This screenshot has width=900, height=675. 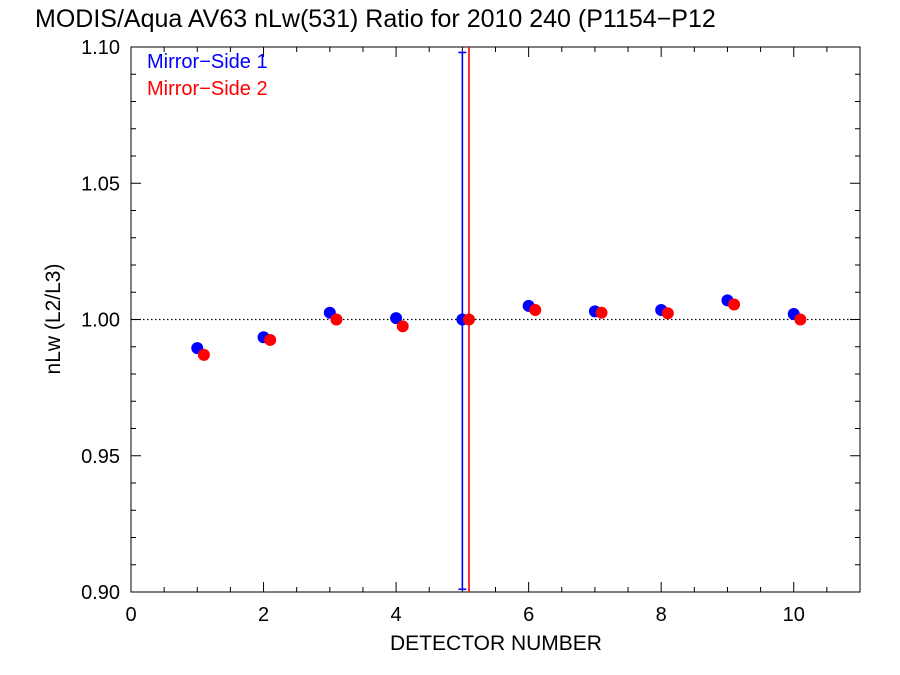 What do you see at coordinates (100, 184) in the screenshot?
I see `y-tick-label: 1.05` at bounding box center [100, 184].